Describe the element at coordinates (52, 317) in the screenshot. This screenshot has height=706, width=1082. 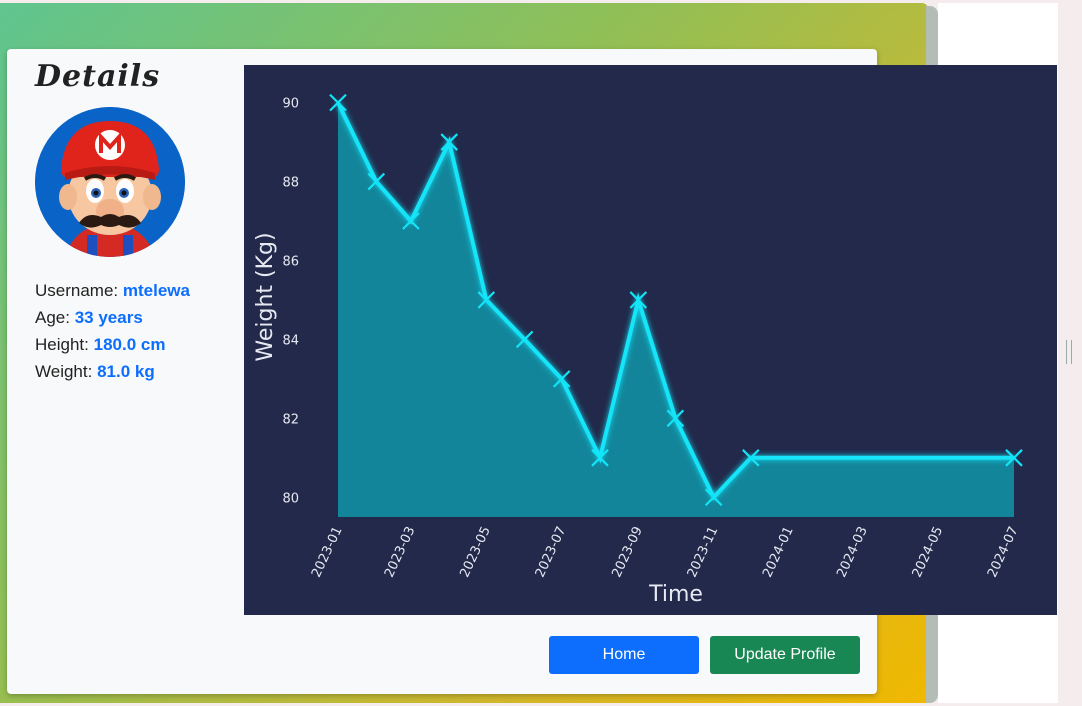
I see `age-label: Age:` at that location.